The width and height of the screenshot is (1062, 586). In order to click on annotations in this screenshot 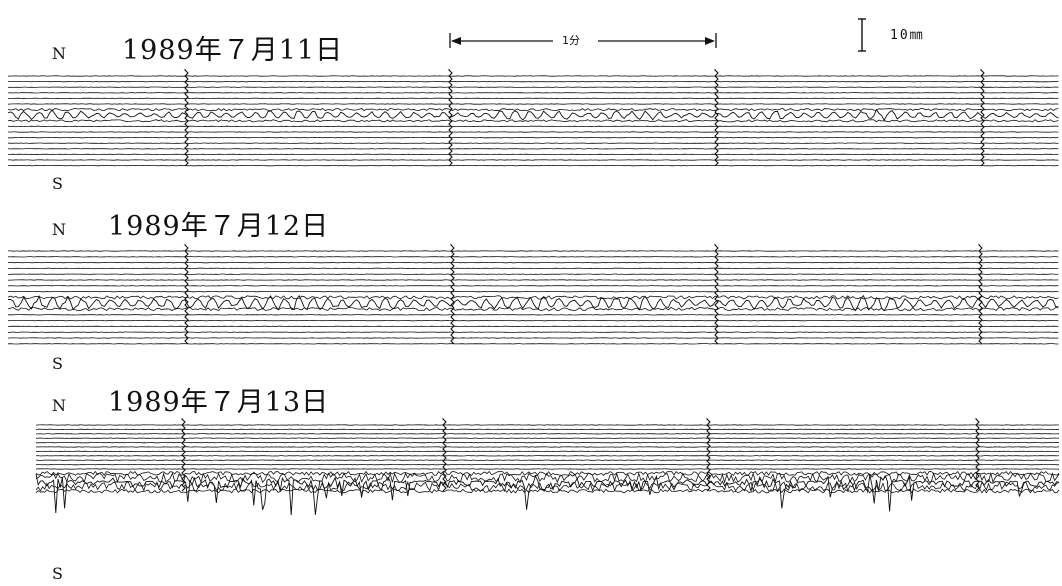, I will do `click(657, 35)`.